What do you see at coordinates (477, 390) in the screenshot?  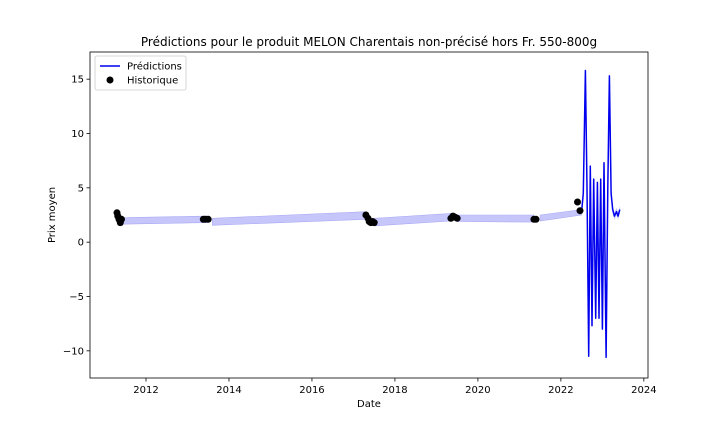 I see `x-tick-label: 2020` at bounding box center [477, 390].